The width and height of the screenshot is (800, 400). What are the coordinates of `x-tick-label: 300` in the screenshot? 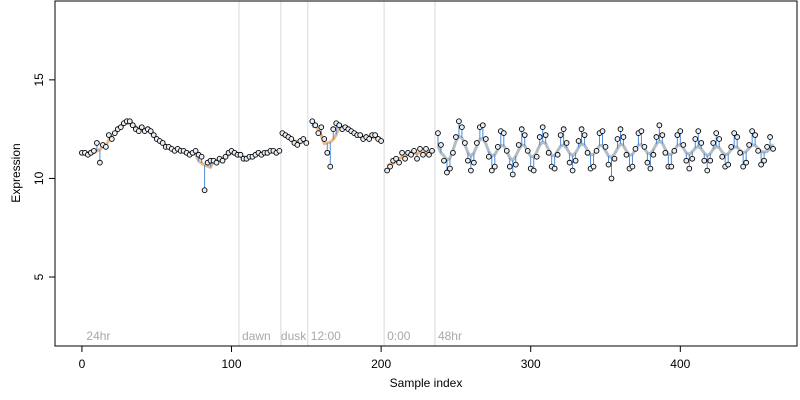 It's located at (531, 364).